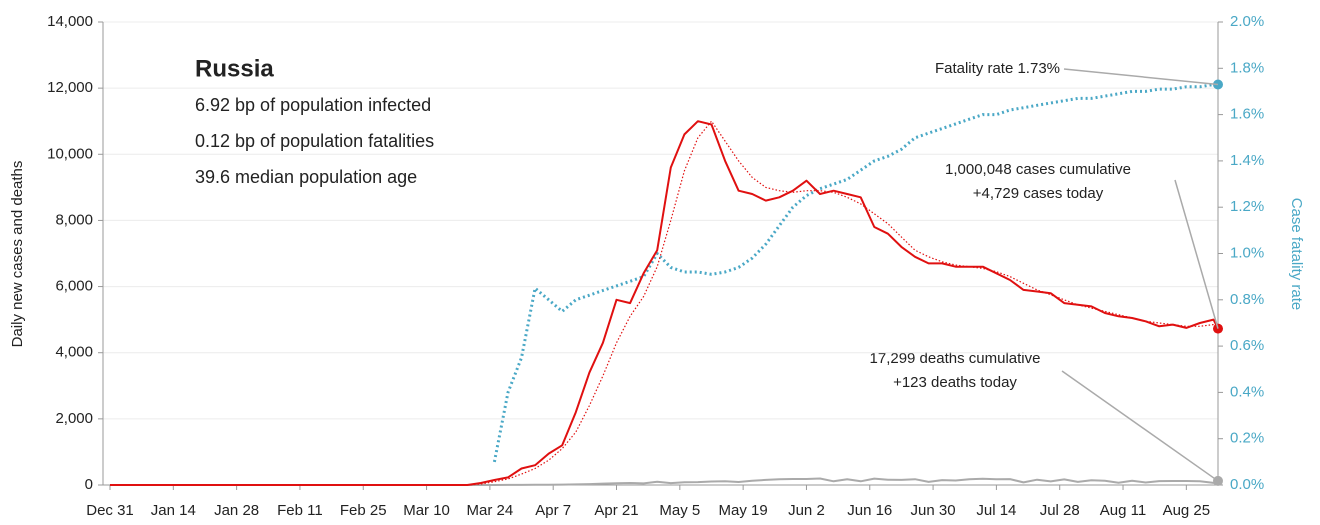 The height and width of the screenshot is (525, 1320). Describe the element at coordinates (553, 510) in the screenshot. I see `x-tick-label: Apr 7` at that location.